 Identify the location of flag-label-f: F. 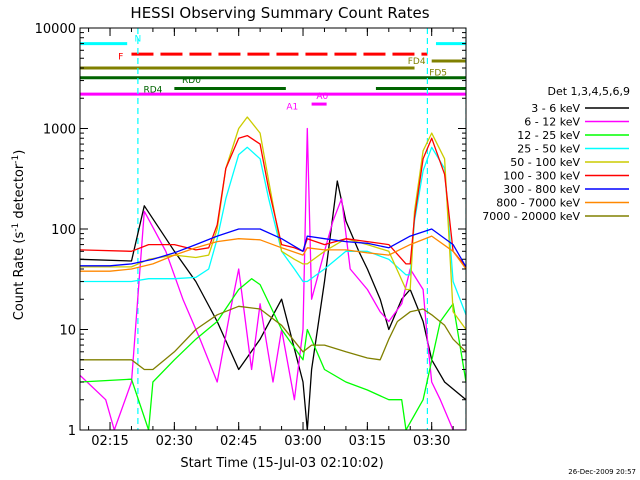
(120, 58).